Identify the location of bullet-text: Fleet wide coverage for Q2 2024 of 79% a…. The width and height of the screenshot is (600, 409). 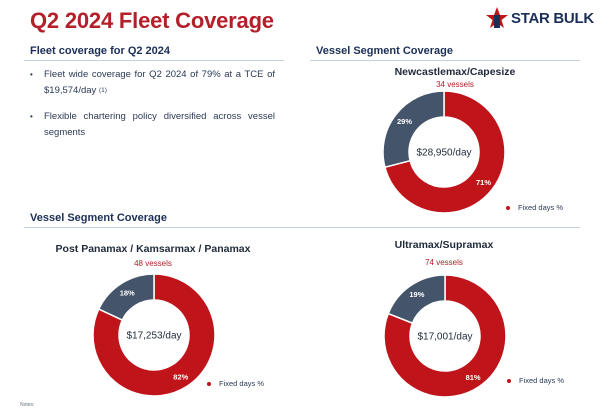
(159, 82).